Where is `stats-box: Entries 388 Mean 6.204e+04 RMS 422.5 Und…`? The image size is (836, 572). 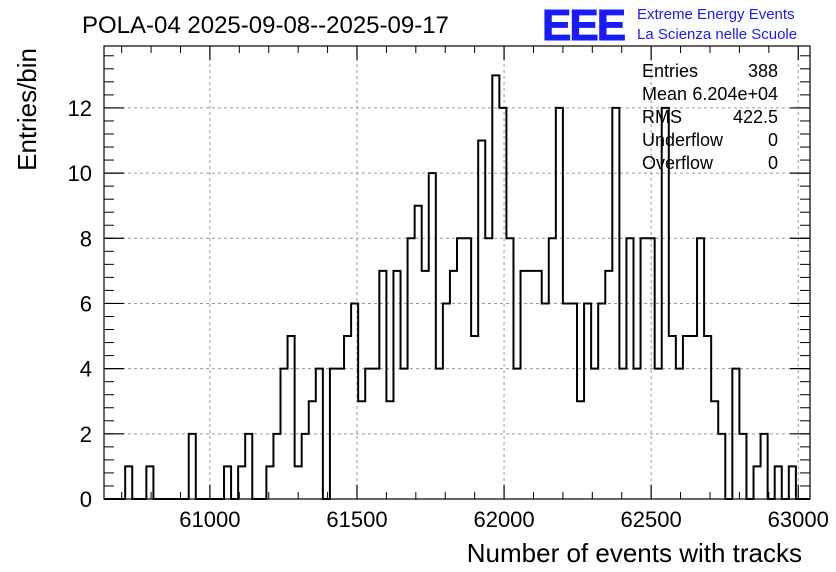 stats-box: Entries 388 Mean 6.204e+04 RMS 422.5 Und… is located at coordinates (710, 117).